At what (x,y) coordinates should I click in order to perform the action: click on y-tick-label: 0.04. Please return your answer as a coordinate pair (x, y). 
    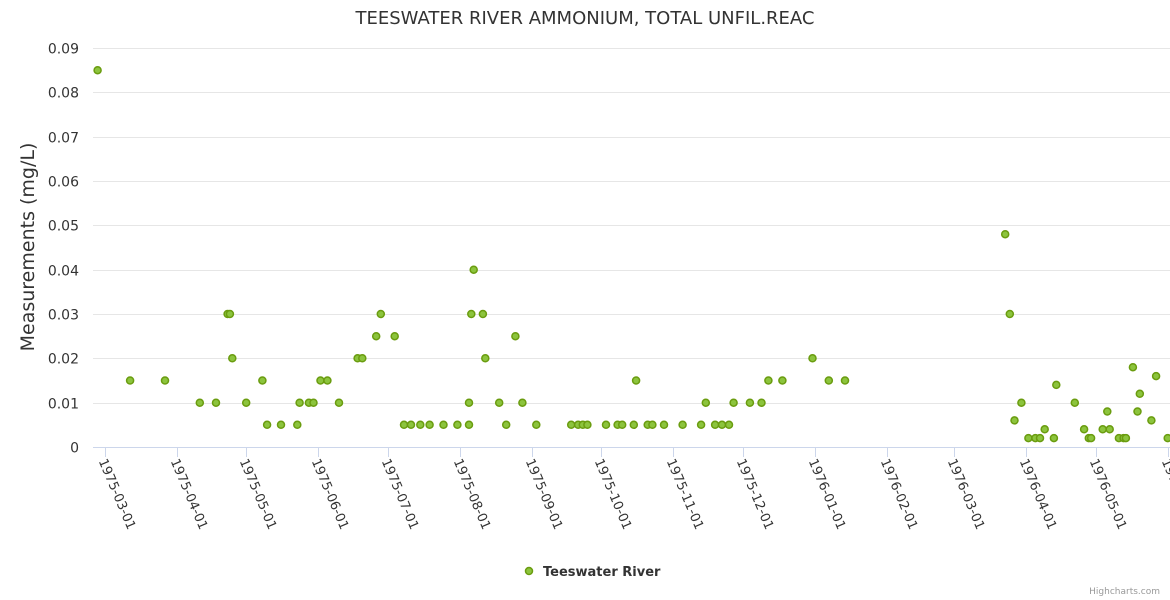
    Looking at the image, I should click on (63, 272).